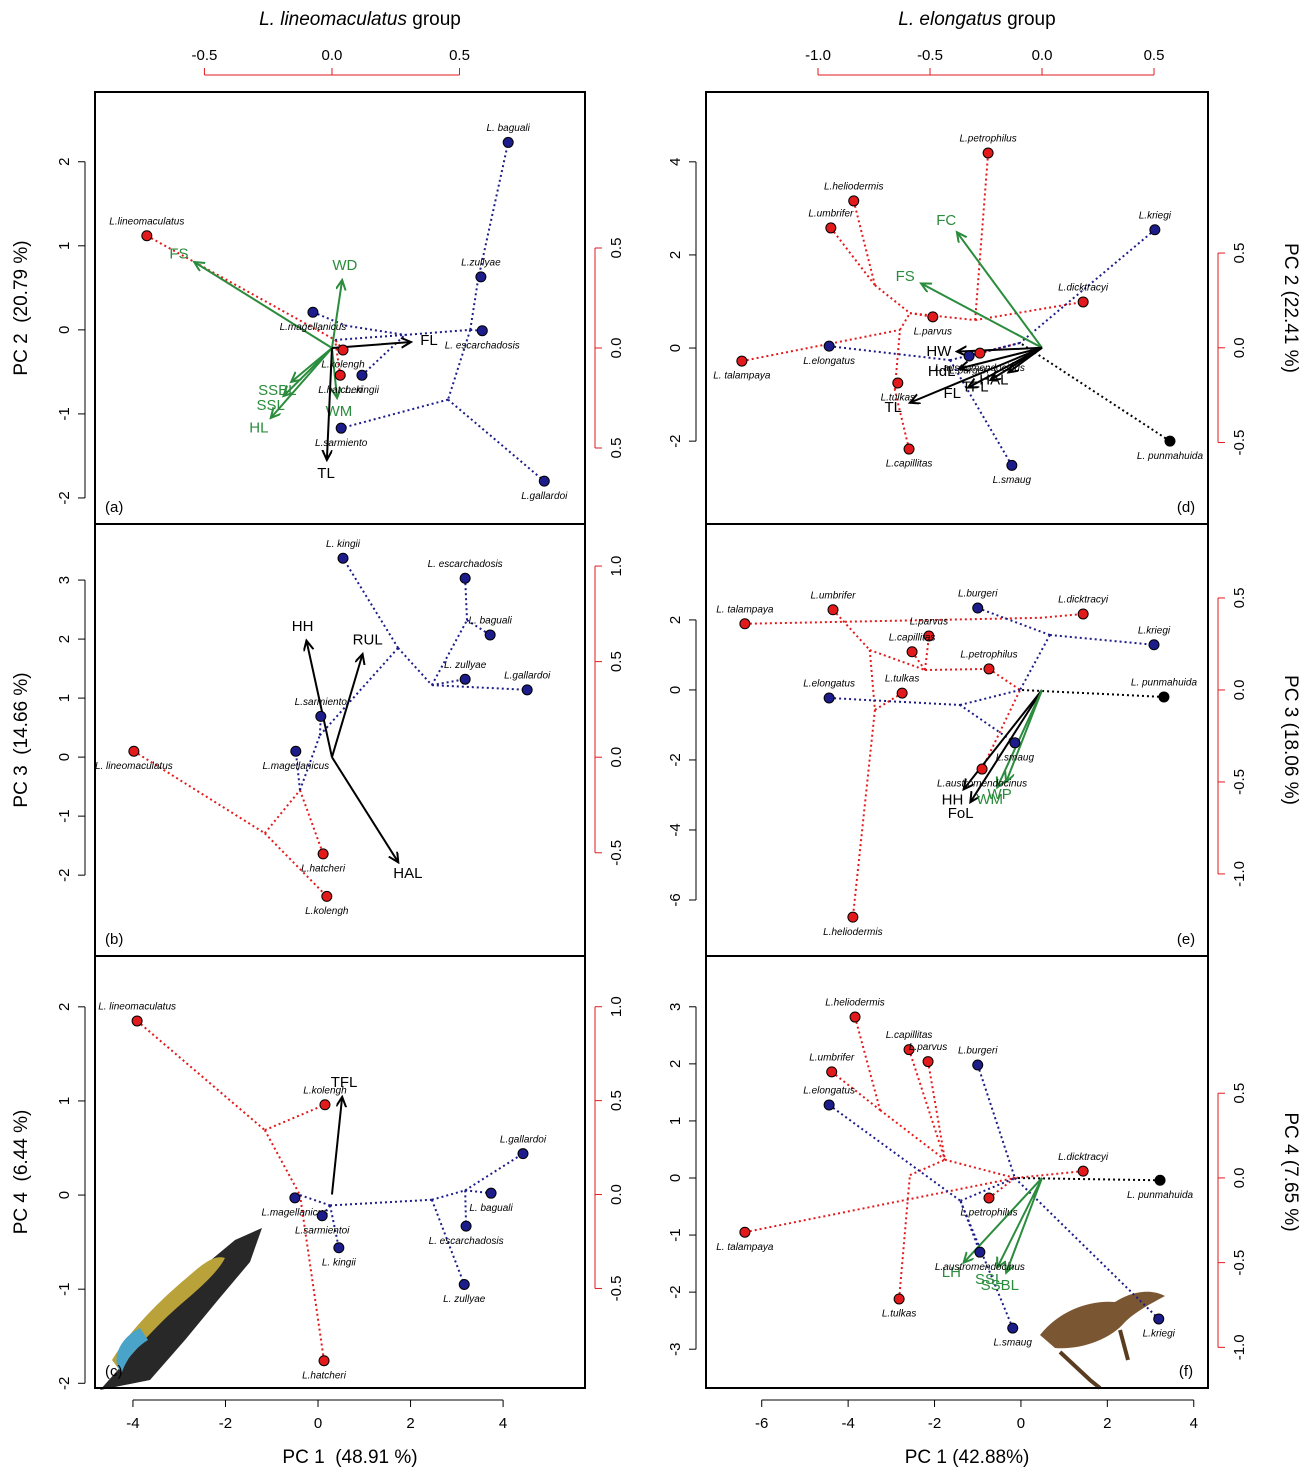  I want to click on title-suffix: group, so click(1031, 19).